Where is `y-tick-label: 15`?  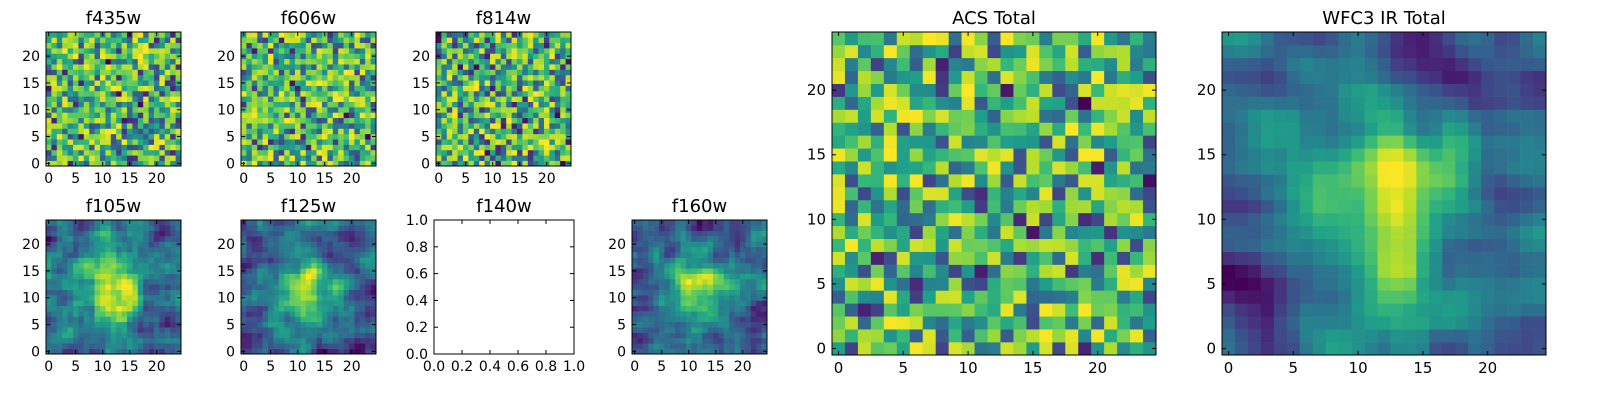 y-tick-label: 15 is located at coordinates (31, 84).